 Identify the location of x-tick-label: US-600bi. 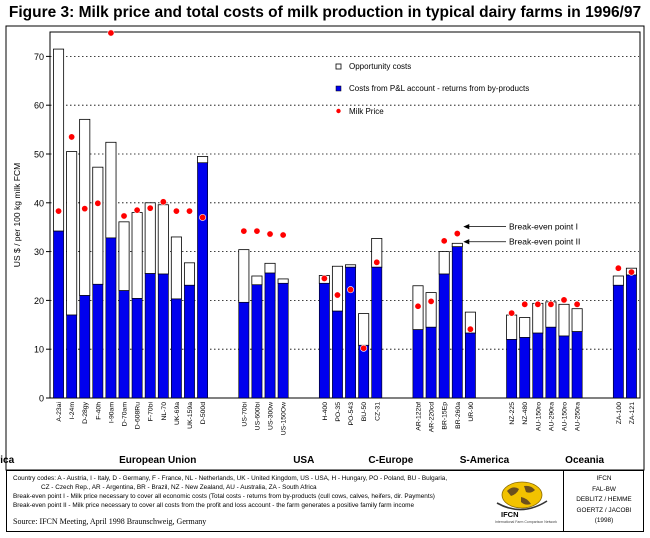
(257, 416).